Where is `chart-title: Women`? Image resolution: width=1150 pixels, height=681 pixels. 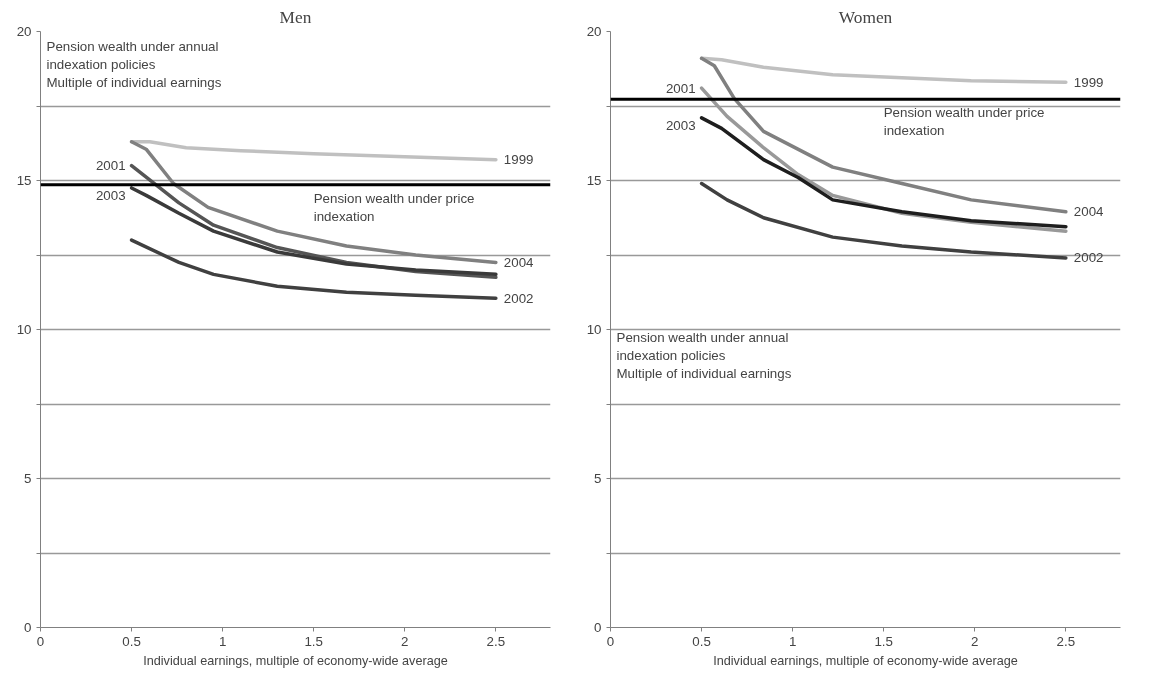 chart-title: Women is located at coordinates (865, 17).